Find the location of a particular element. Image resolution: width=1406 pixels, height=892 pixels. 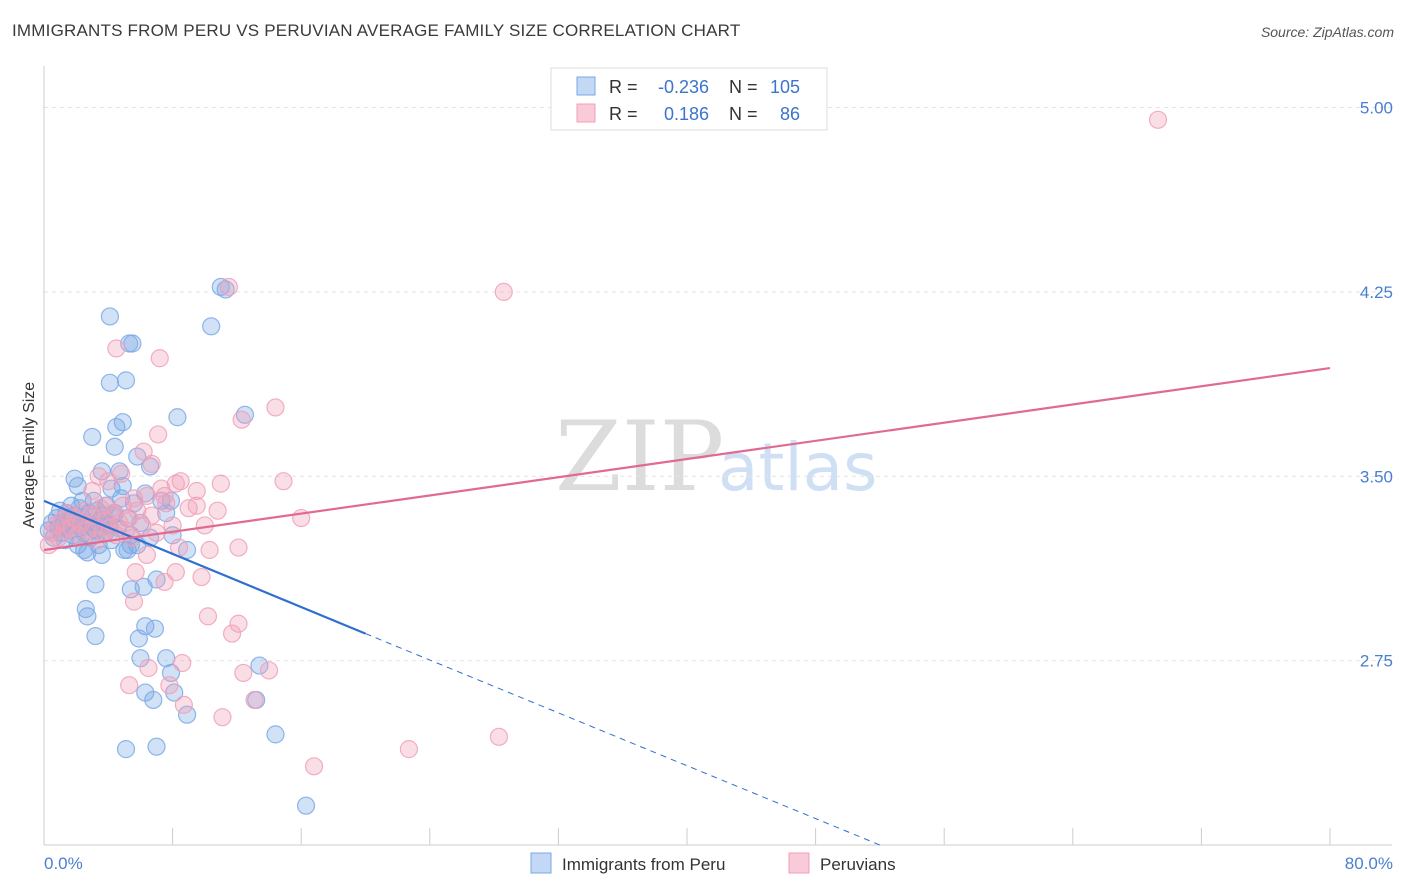

legend-label-immigrants: Immigrants from Peru is located at coordinates (643, 864).